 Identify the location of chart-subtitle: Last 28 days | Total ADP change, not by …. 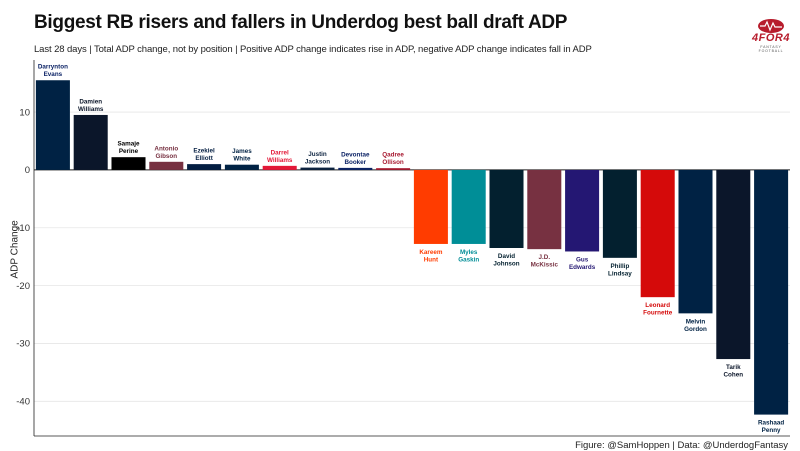
(313, 49).